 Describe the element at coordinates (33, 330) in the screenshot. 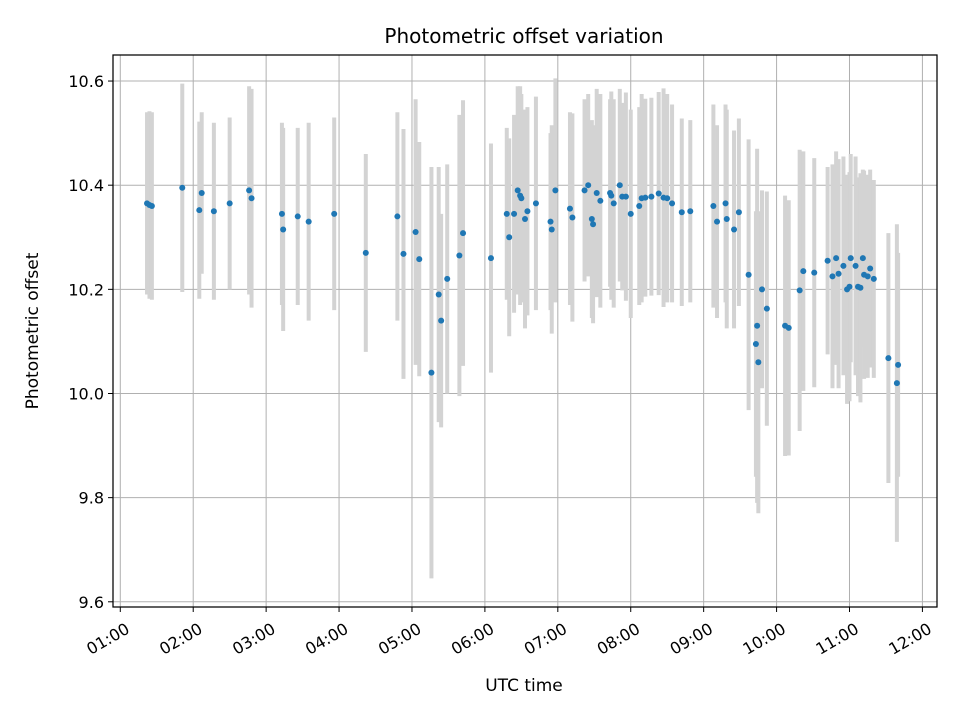

I see `y-axis-label: Photometric offset` at that location.